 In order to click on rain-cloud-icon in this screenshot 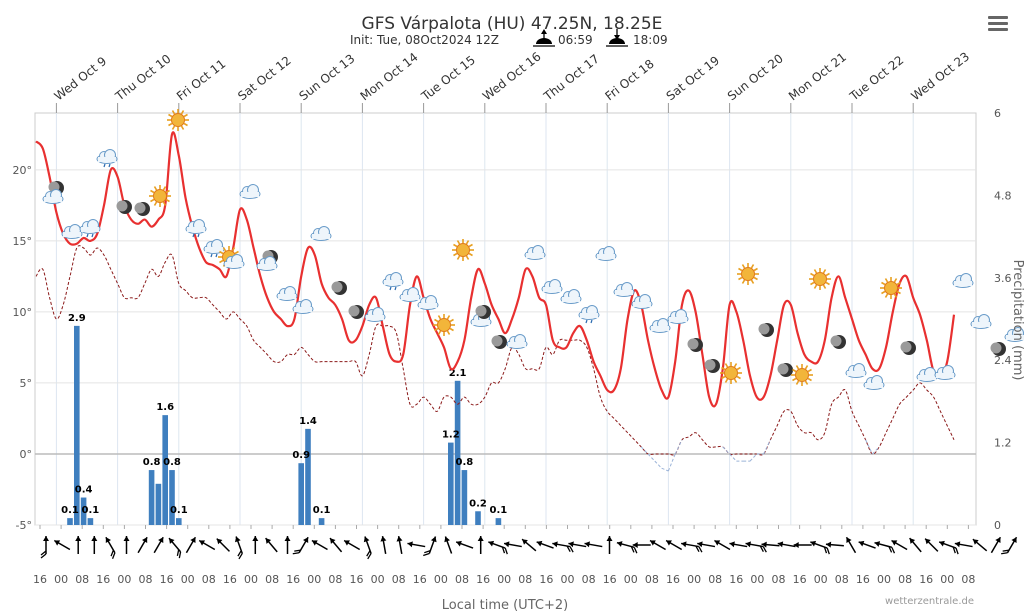, I will do `click(90, 228)`.